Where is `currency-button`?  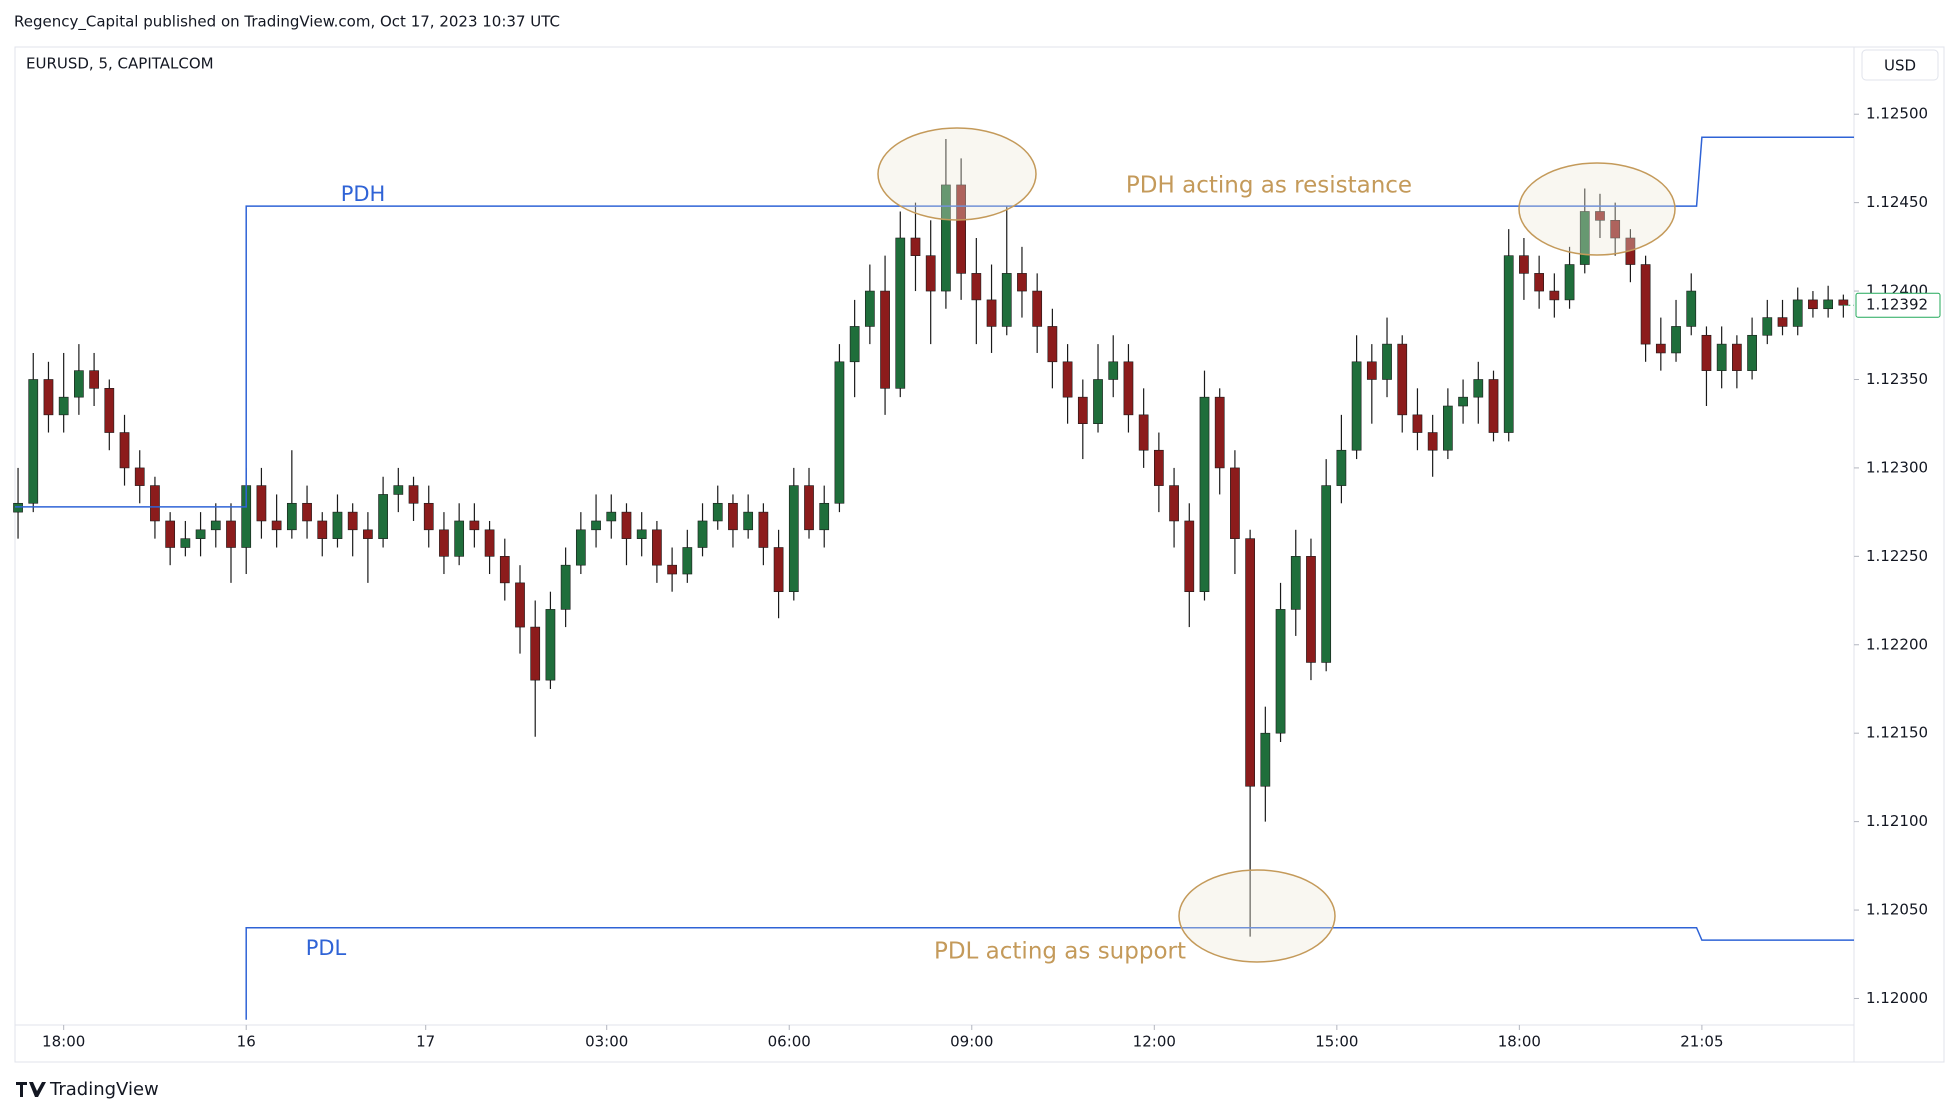
currency-button is located at coordinates (1900, 65).